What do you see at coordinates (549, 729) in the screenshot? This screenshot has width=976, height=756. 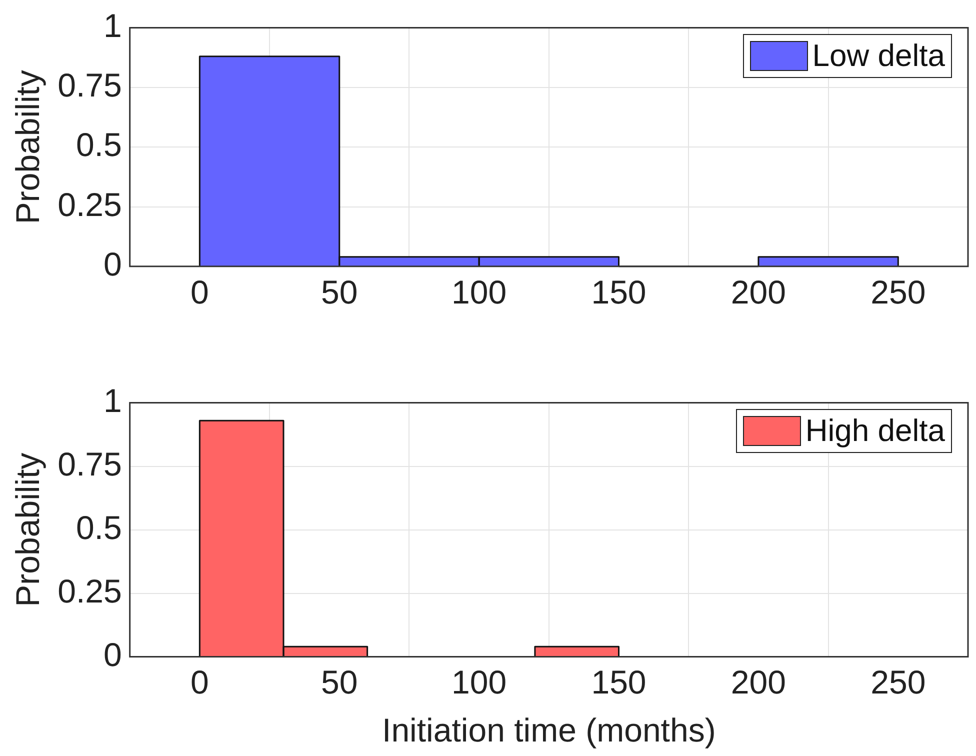 I see `x-axis-title: Initiation time (months)` at bounding box center [549, 729].